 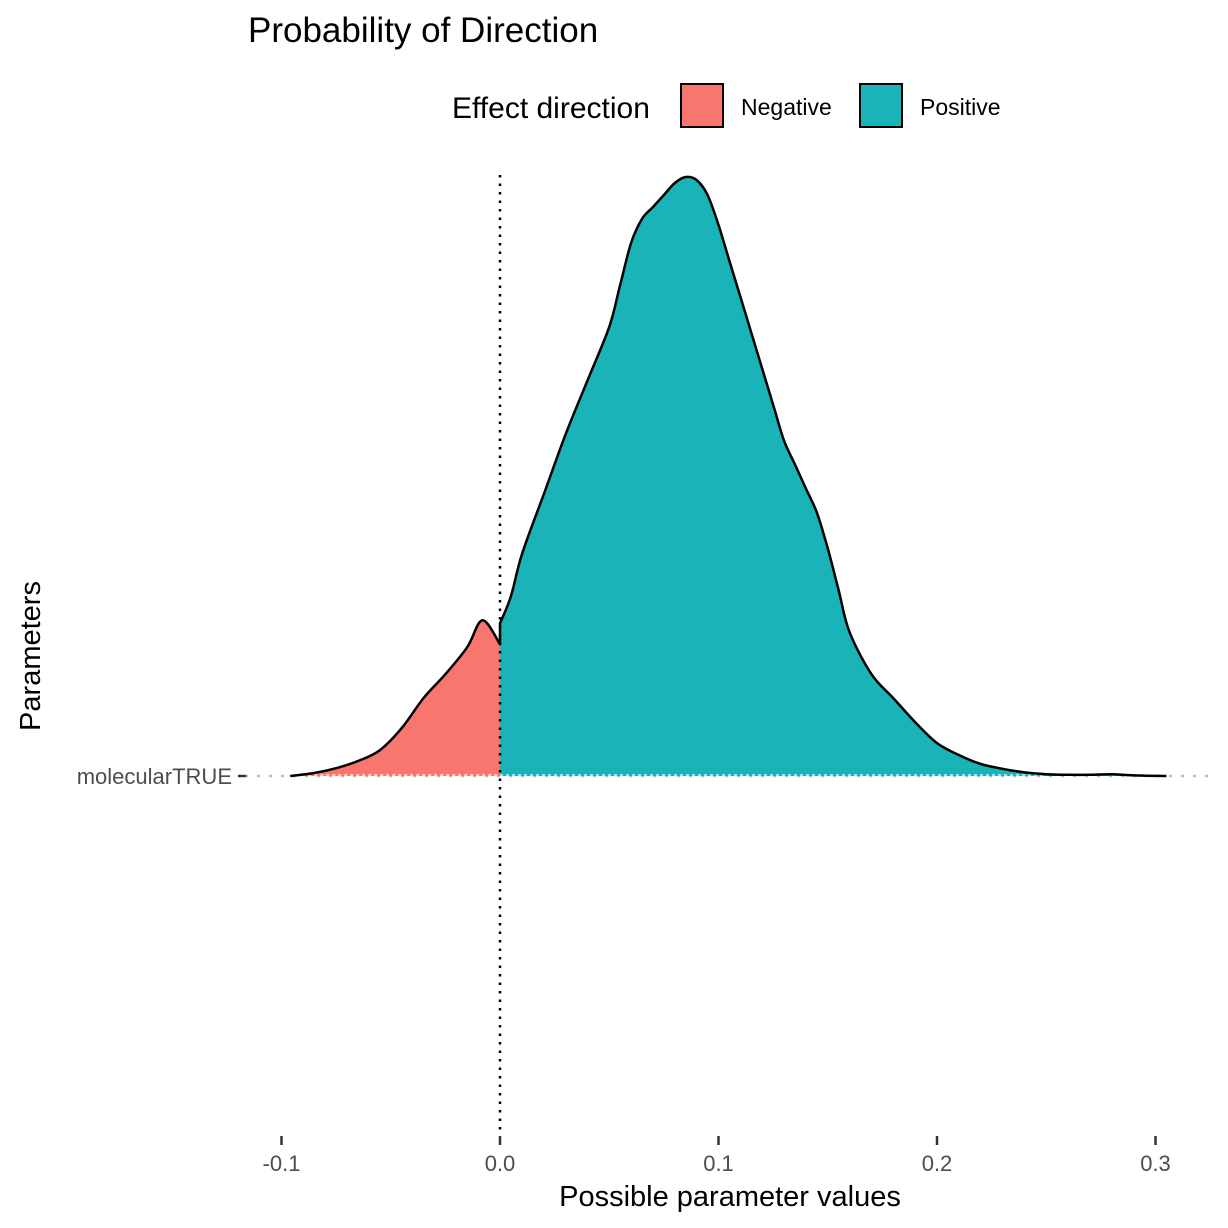 I want to click on x-tick-label: 0.3, so click(x=1155, y=1163).